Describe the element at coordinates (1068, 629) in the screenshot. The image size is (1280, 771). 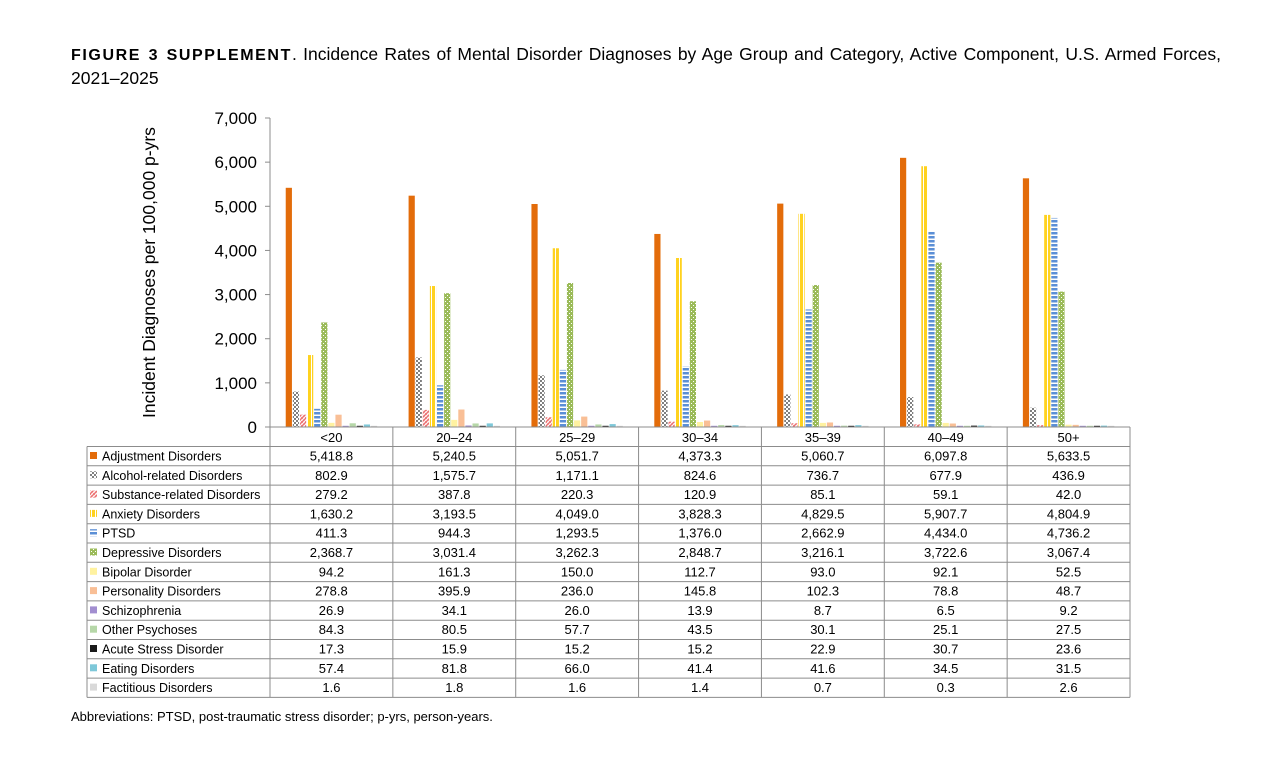
I see `data-label: 27.5` at that location.